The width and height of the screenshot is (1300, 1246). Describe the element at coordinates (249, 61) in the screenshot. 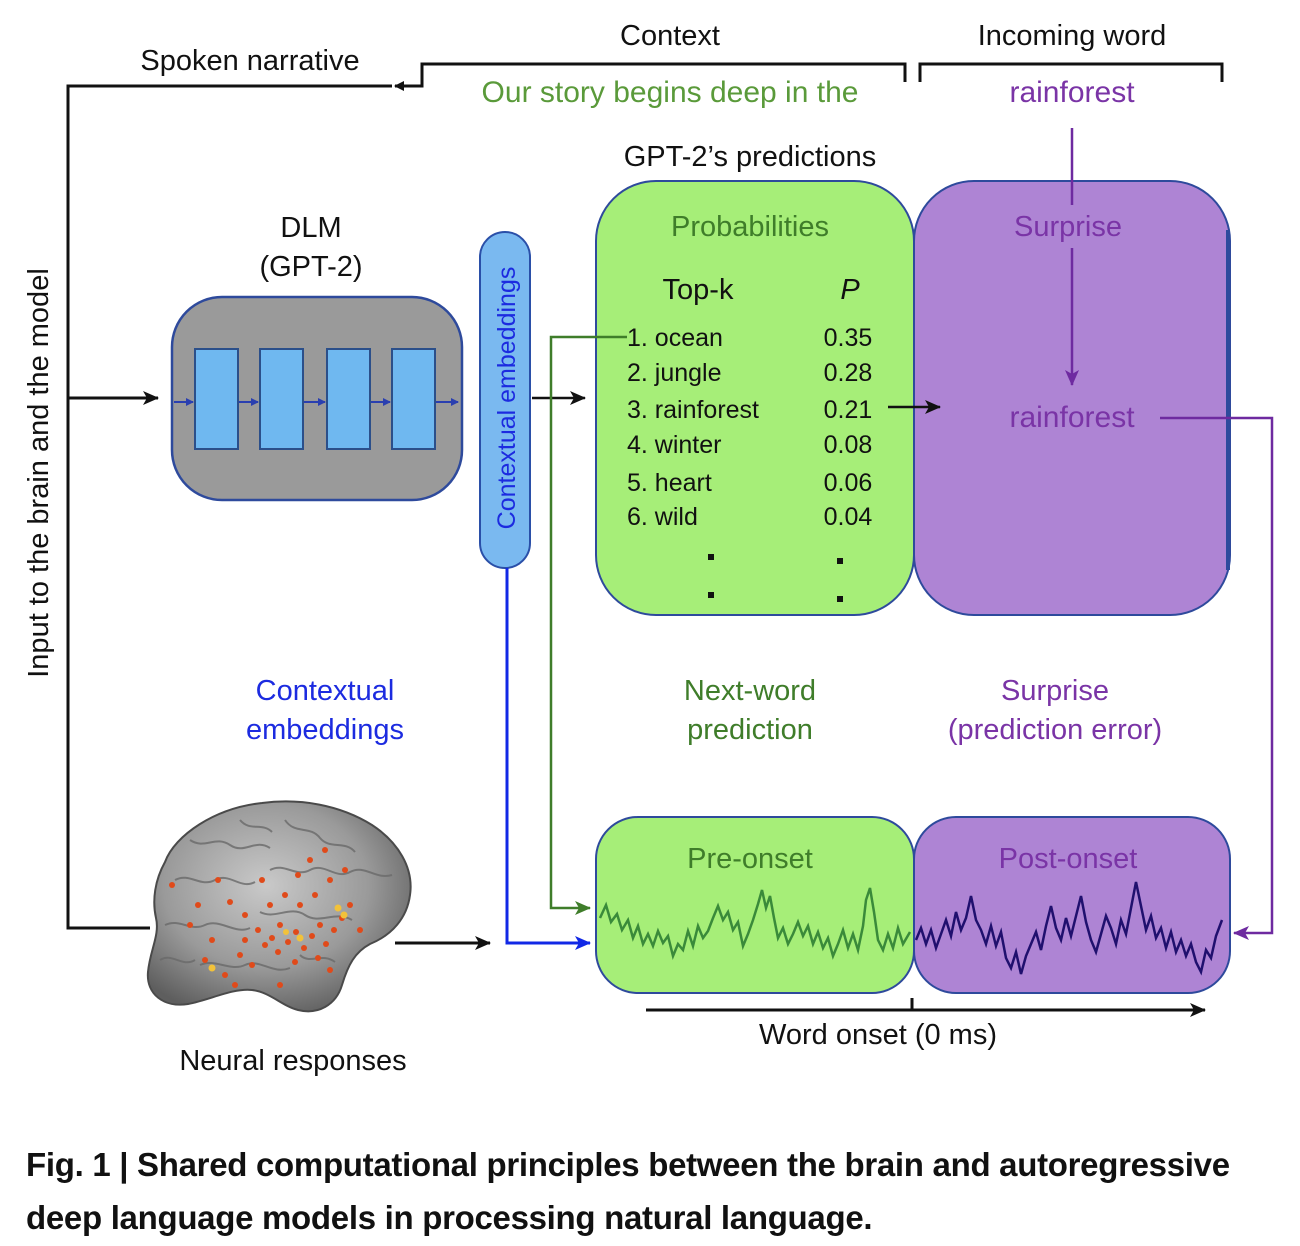

I see `spoken-narrative-label: Spoken narrative` at that location.